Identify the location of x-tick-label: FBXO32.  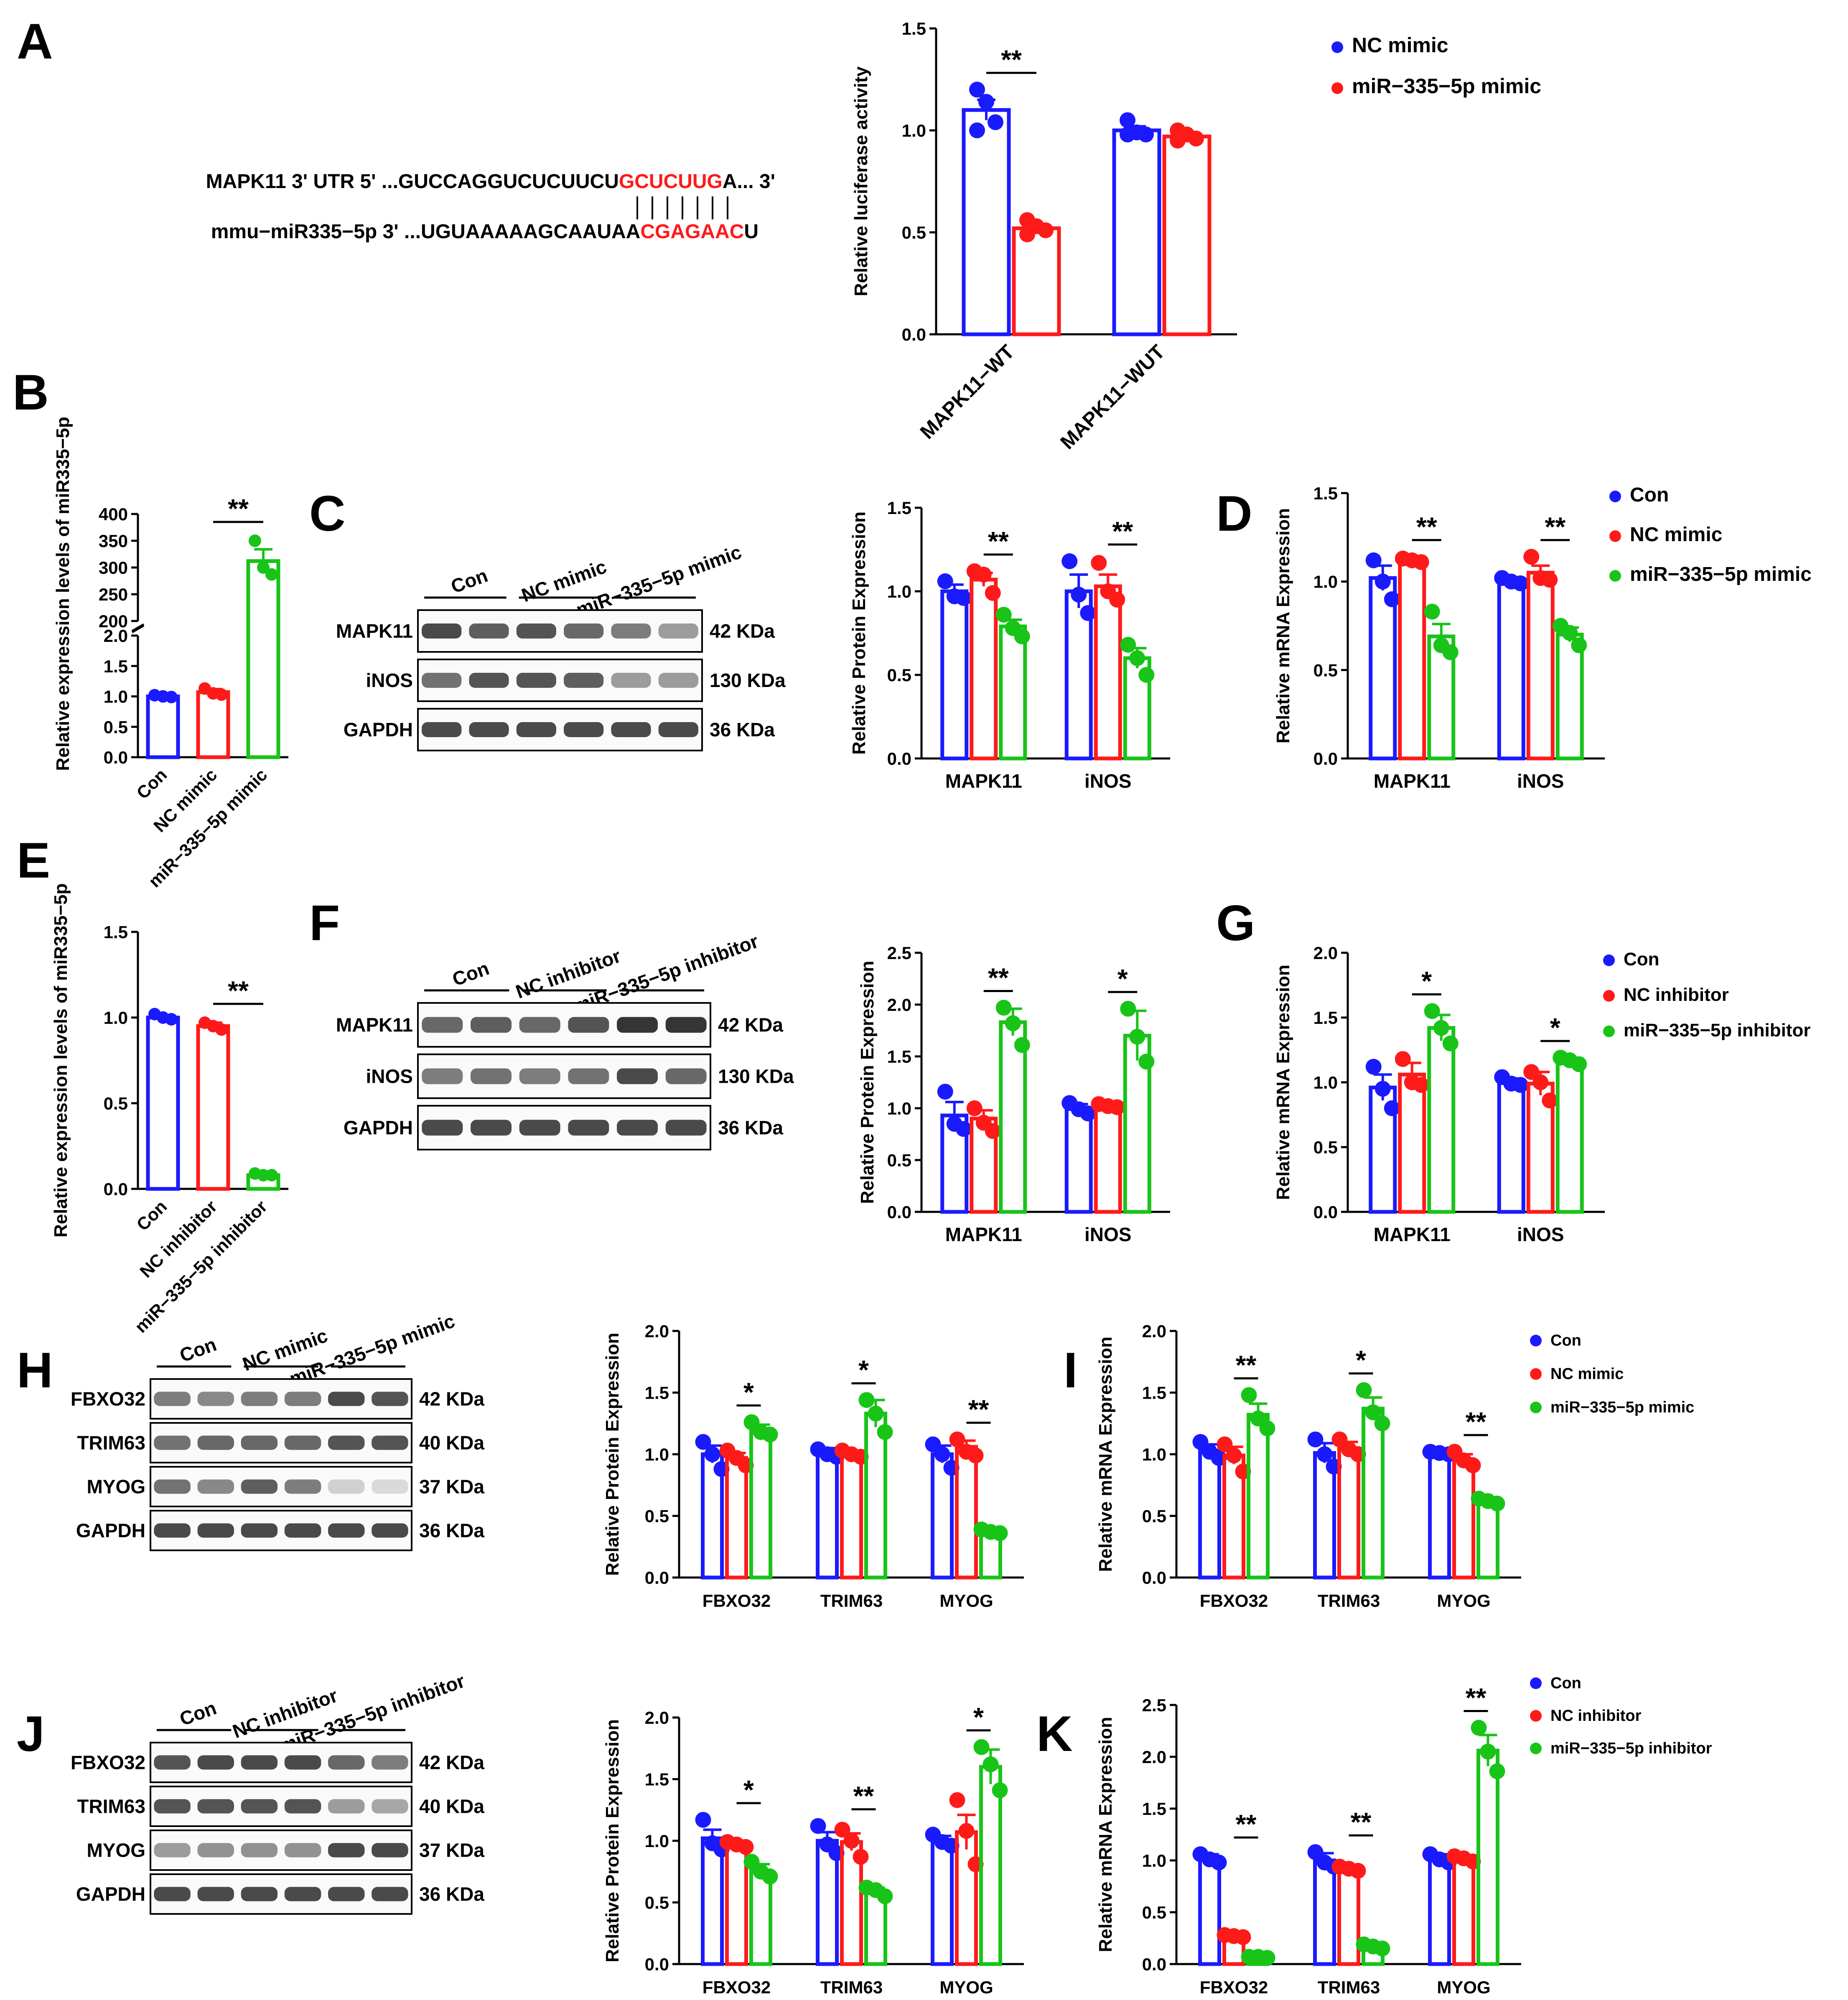
(1234, 1601).